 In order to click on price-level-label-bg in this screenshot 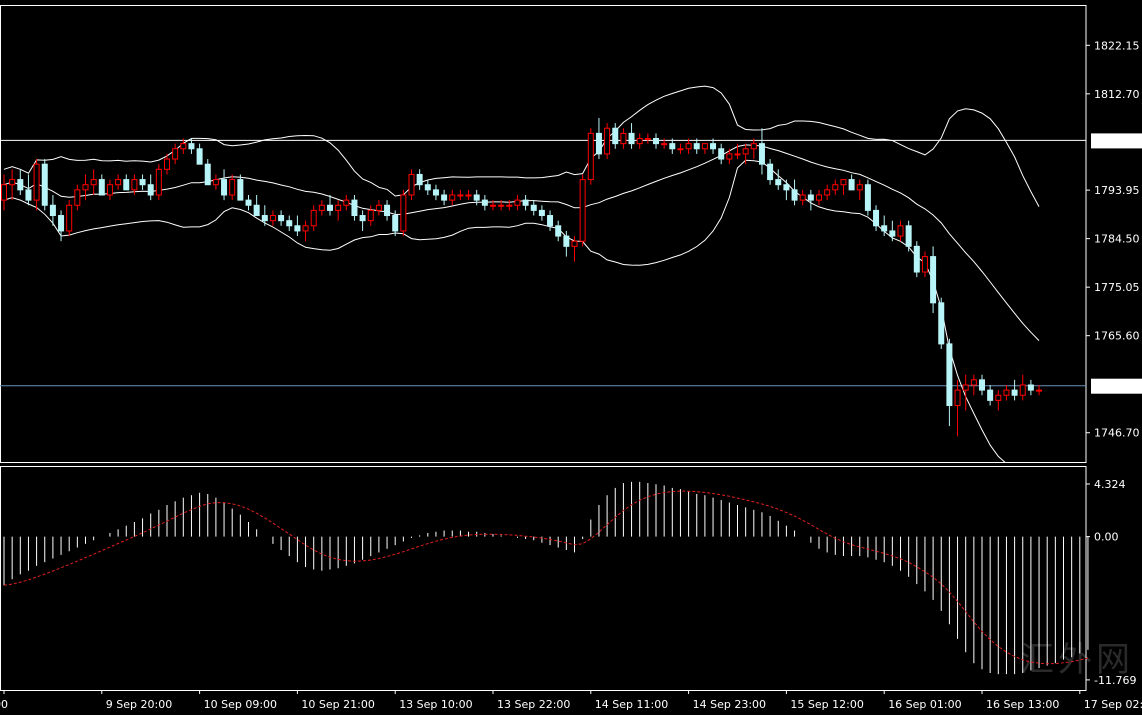, I will do `click(1116, 386)`.